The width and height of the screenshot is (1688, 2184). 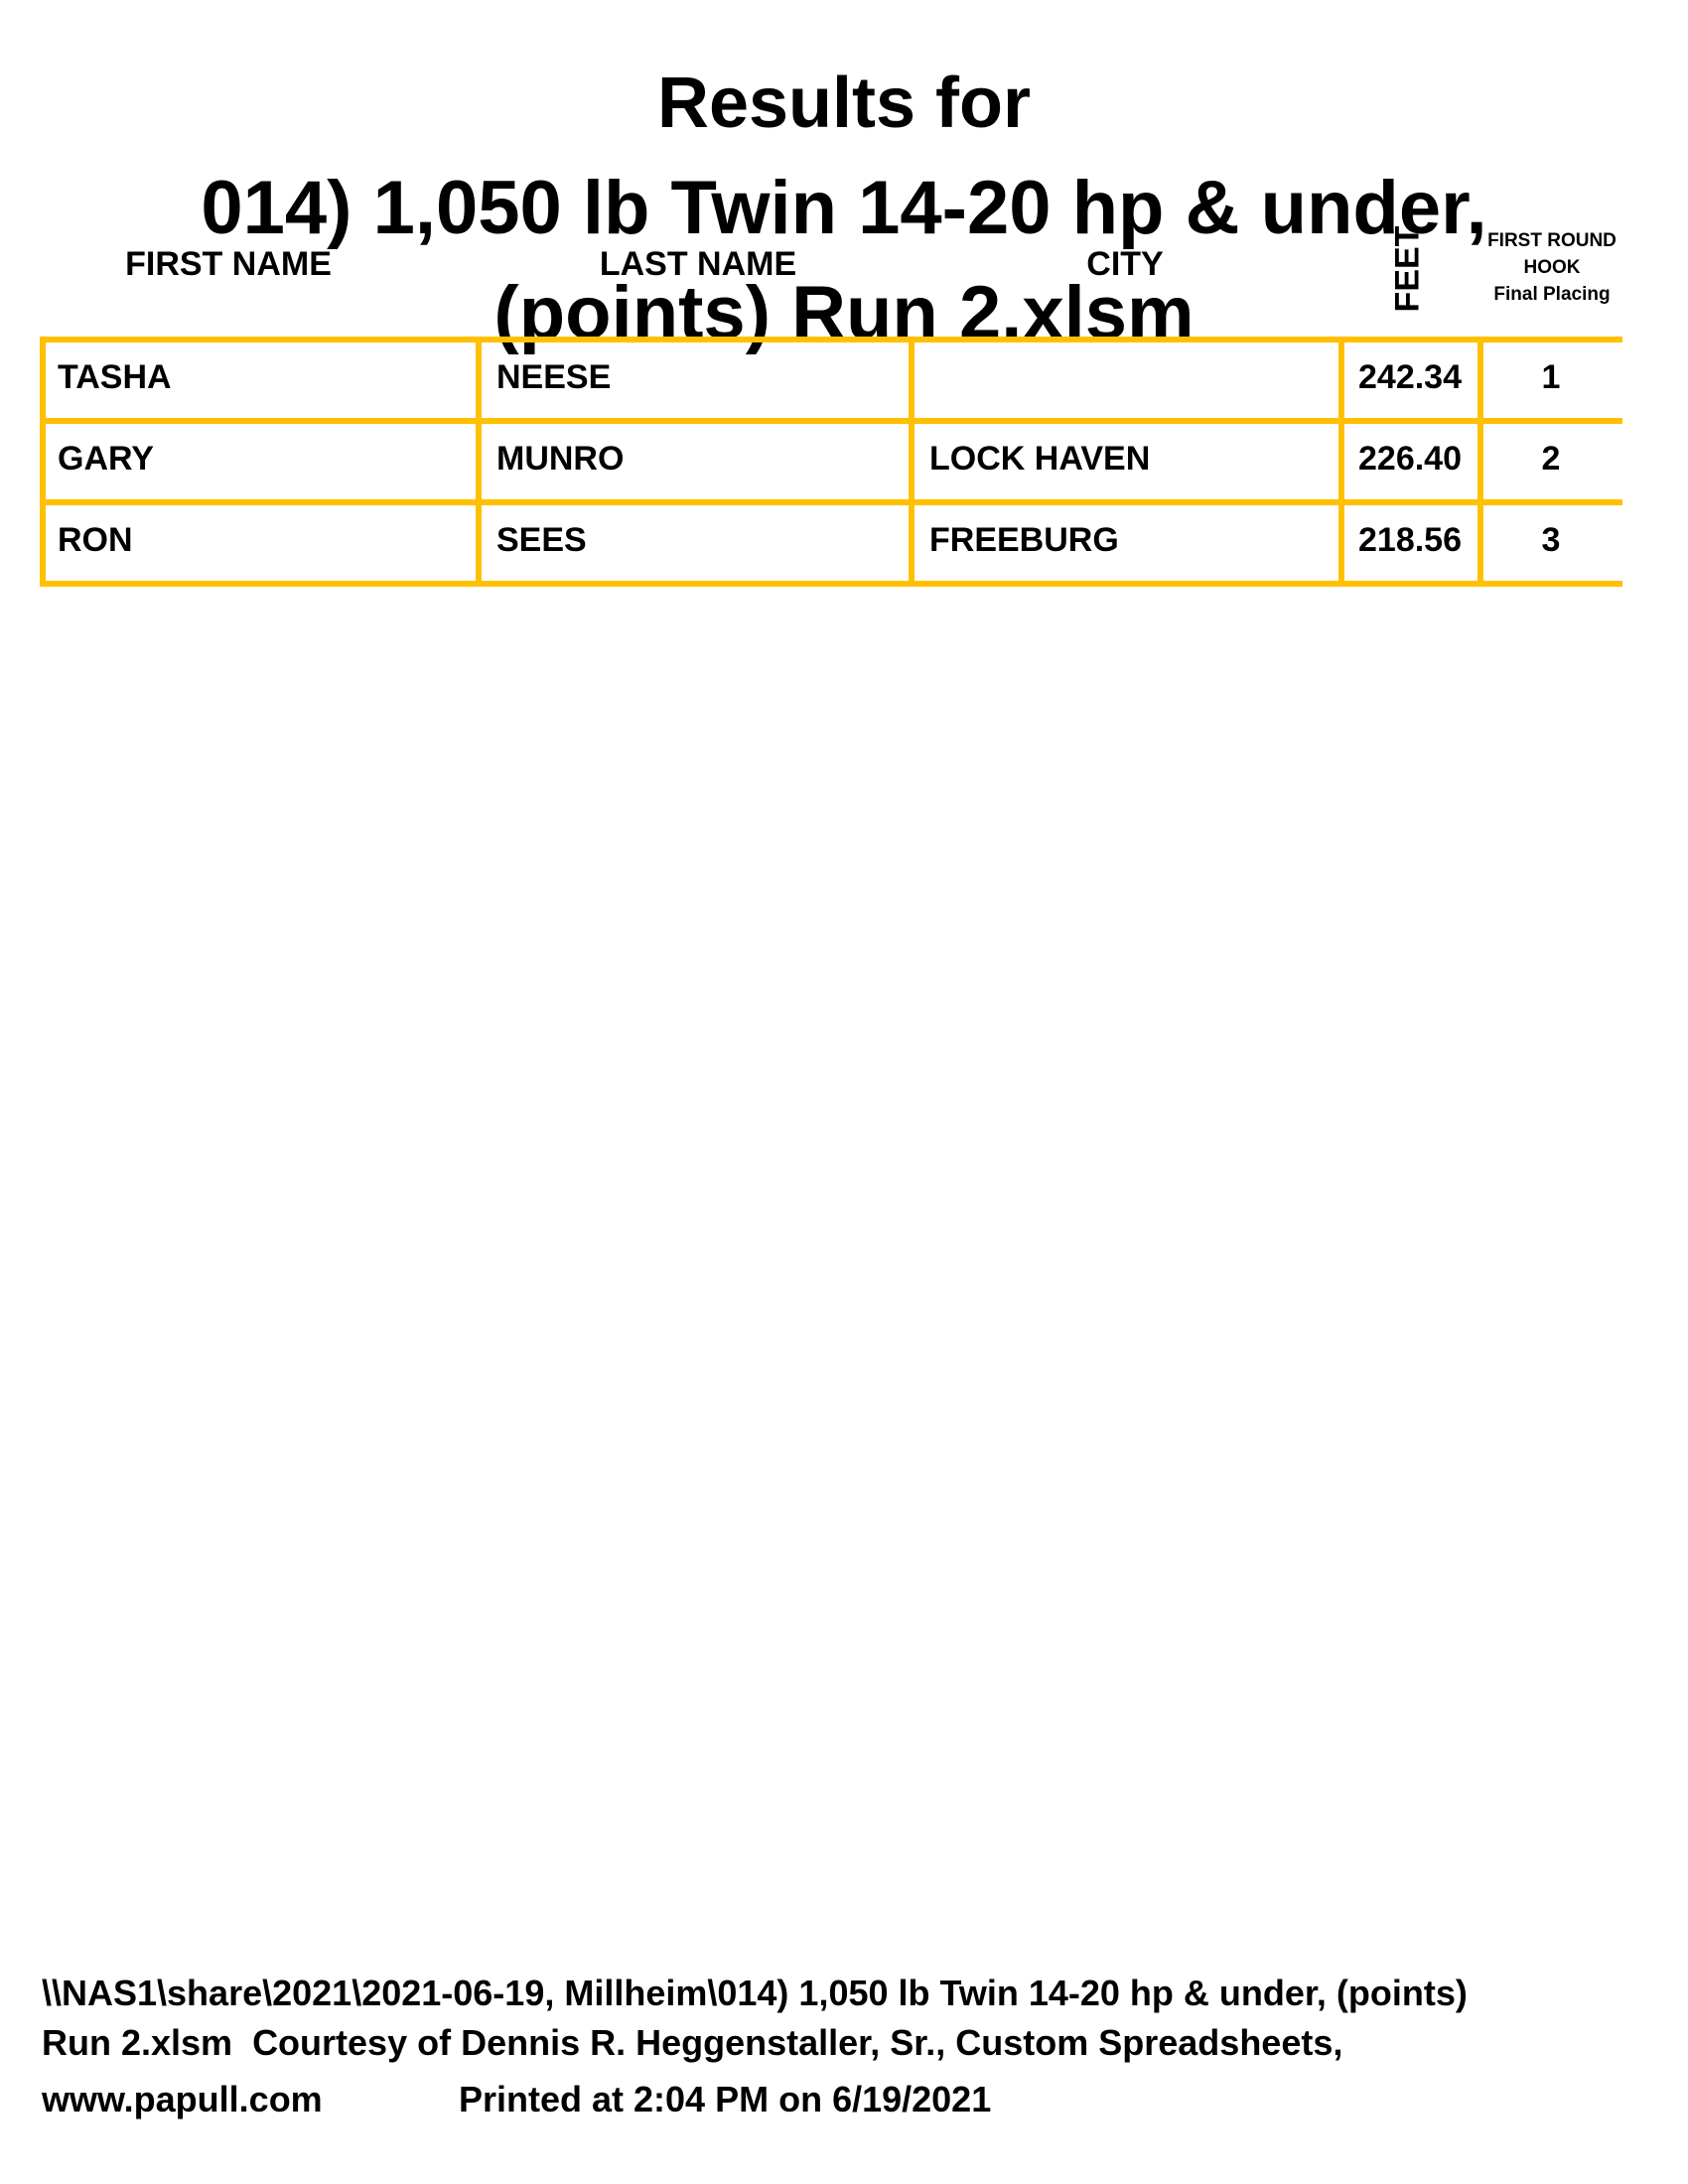 I want to click on class-title: 014) 1,050 lb Twin 14-20 hp & under,, so click(x=844, y=208).